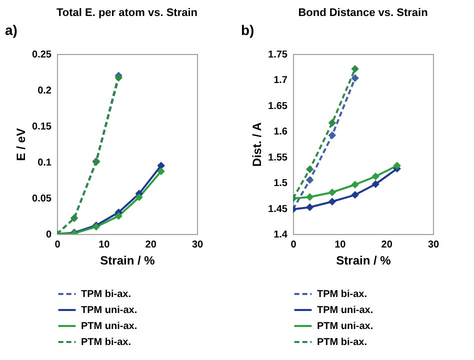  I want to click on text: b), so click(247, 30).